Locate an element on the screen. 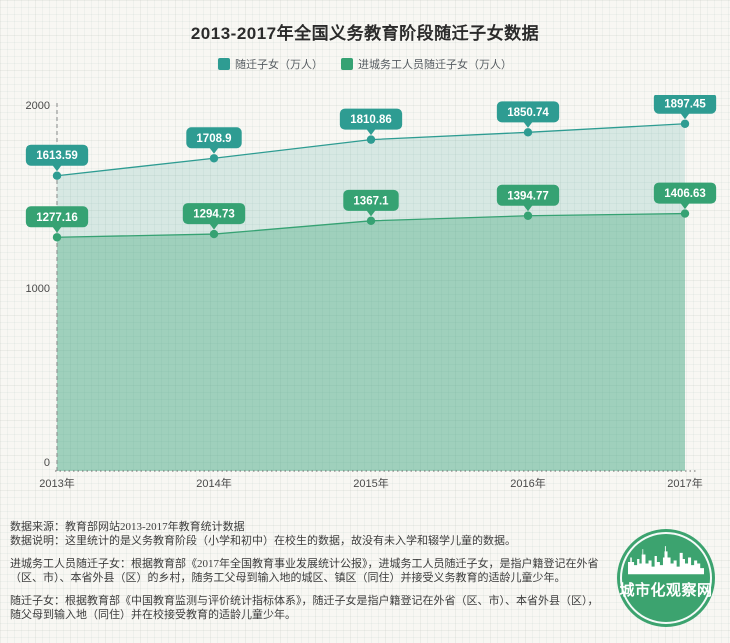 This screenshot has width=730, height=643. svg-text: 1294.73 is located at coordinates (214, 215).